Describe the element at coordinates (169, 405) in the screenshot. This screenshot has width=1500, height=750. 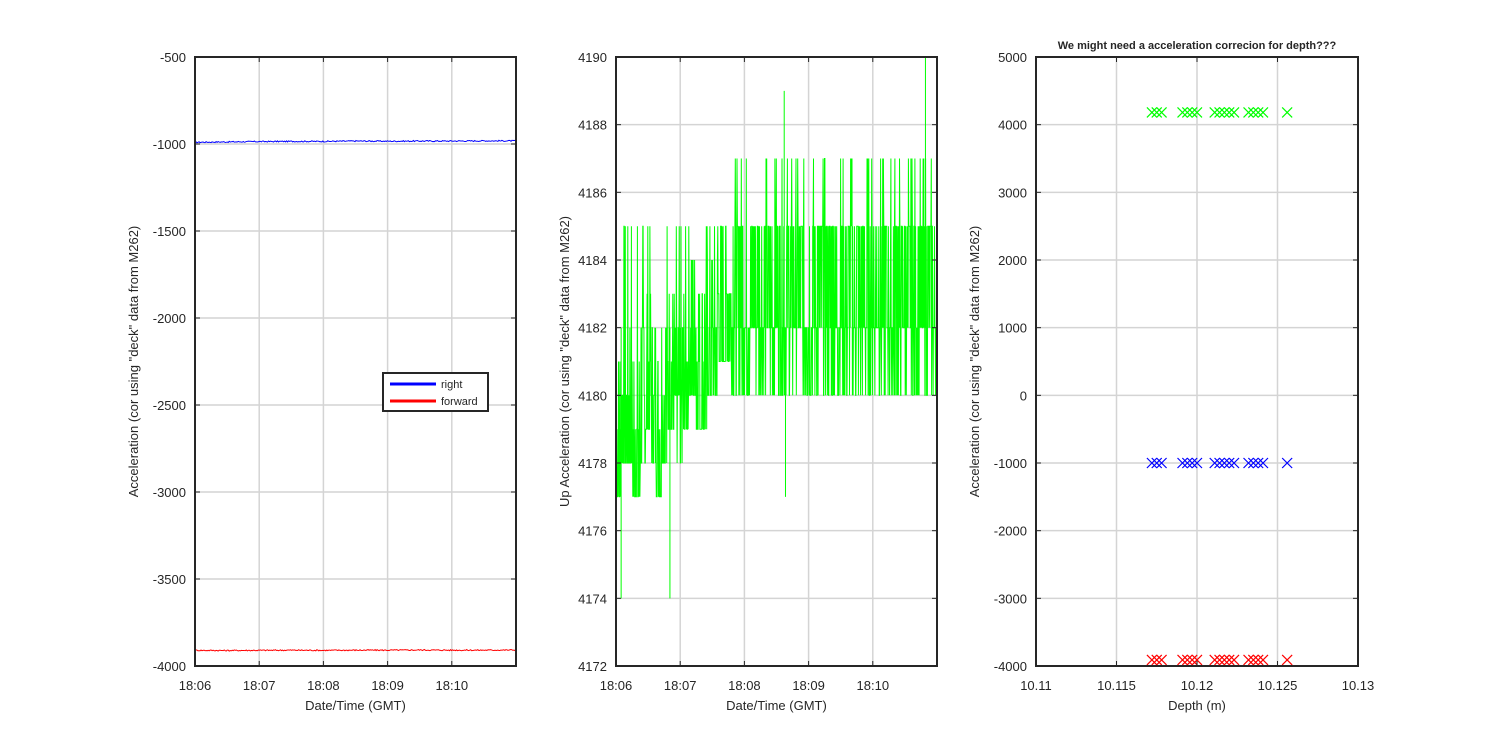
I see `y-tick-label: -2500` at that location.